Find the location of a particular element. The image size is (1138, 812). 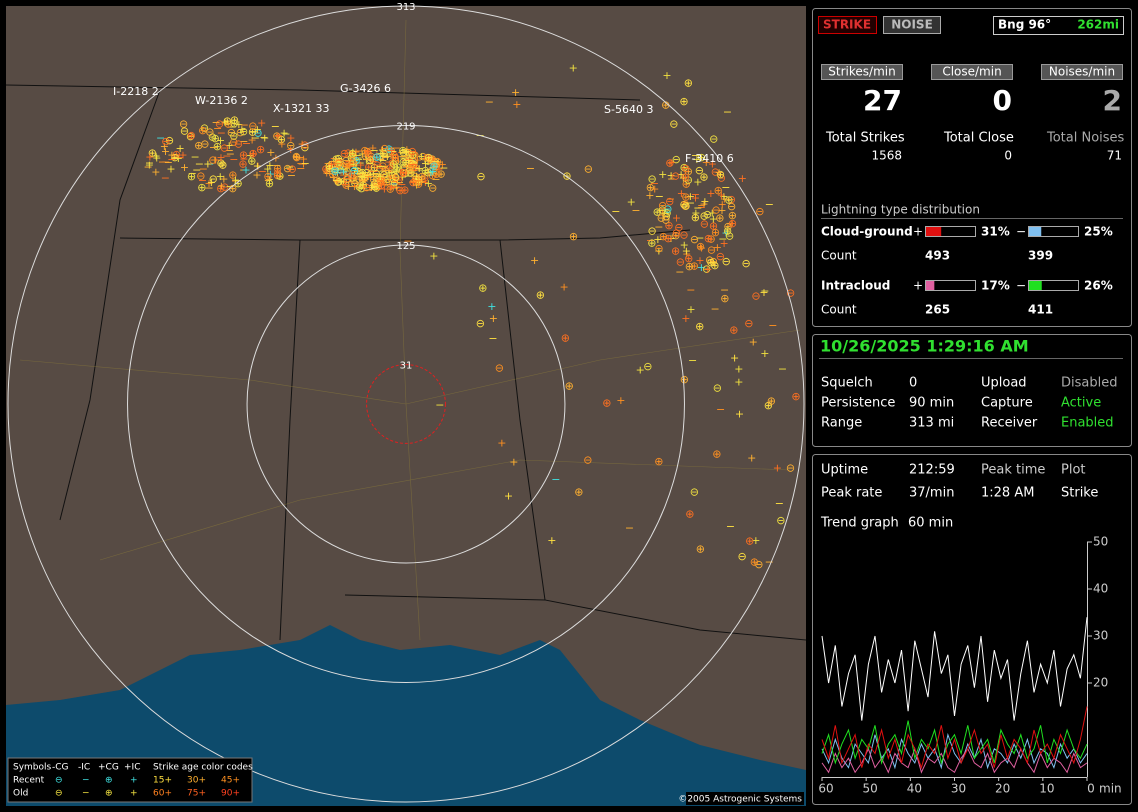

panel is located at coordinates (972, 629).